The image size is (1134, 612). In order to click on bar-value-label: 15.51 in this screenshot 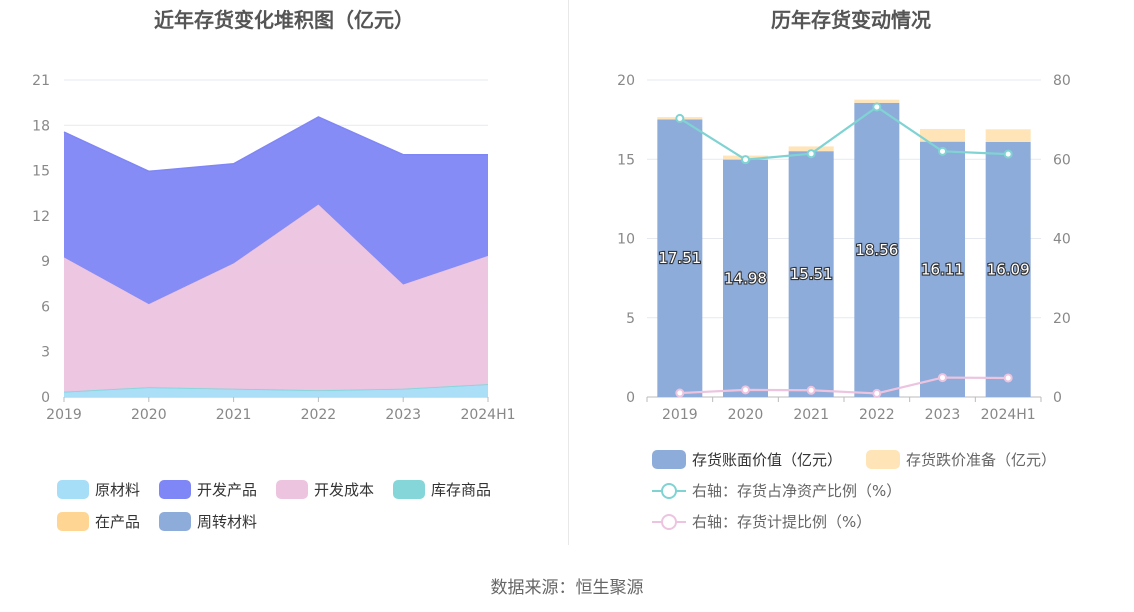, I will do `click(811, 274)`.